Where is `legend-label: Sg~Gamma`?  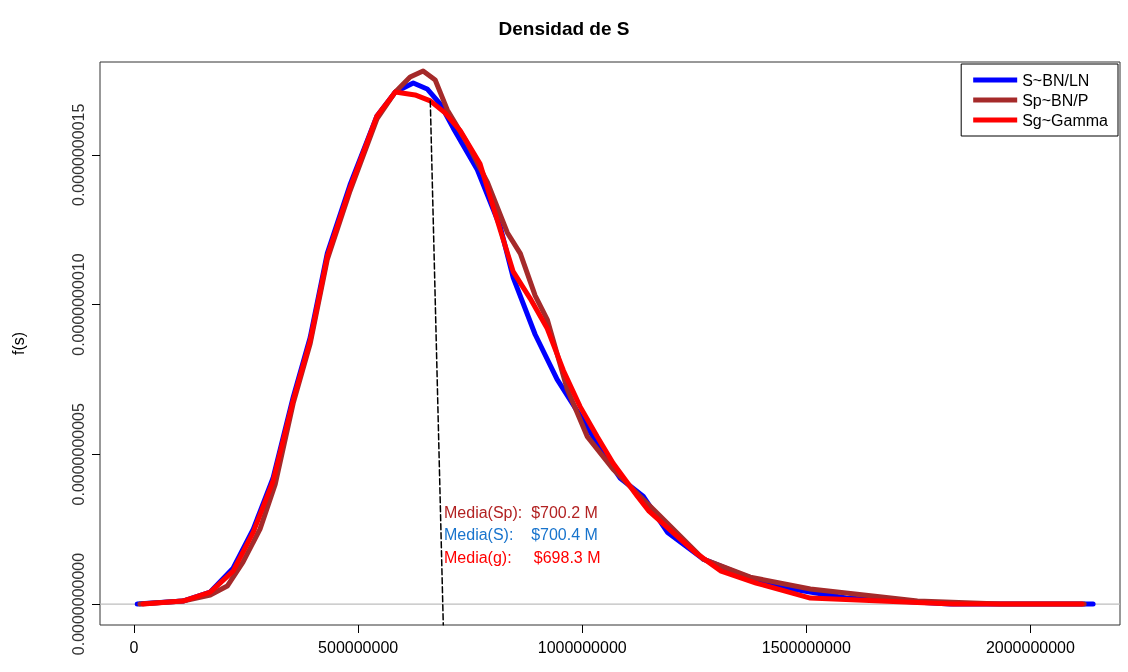 legend-label: Sg~Gamma is located at coordinates (1065, 120).